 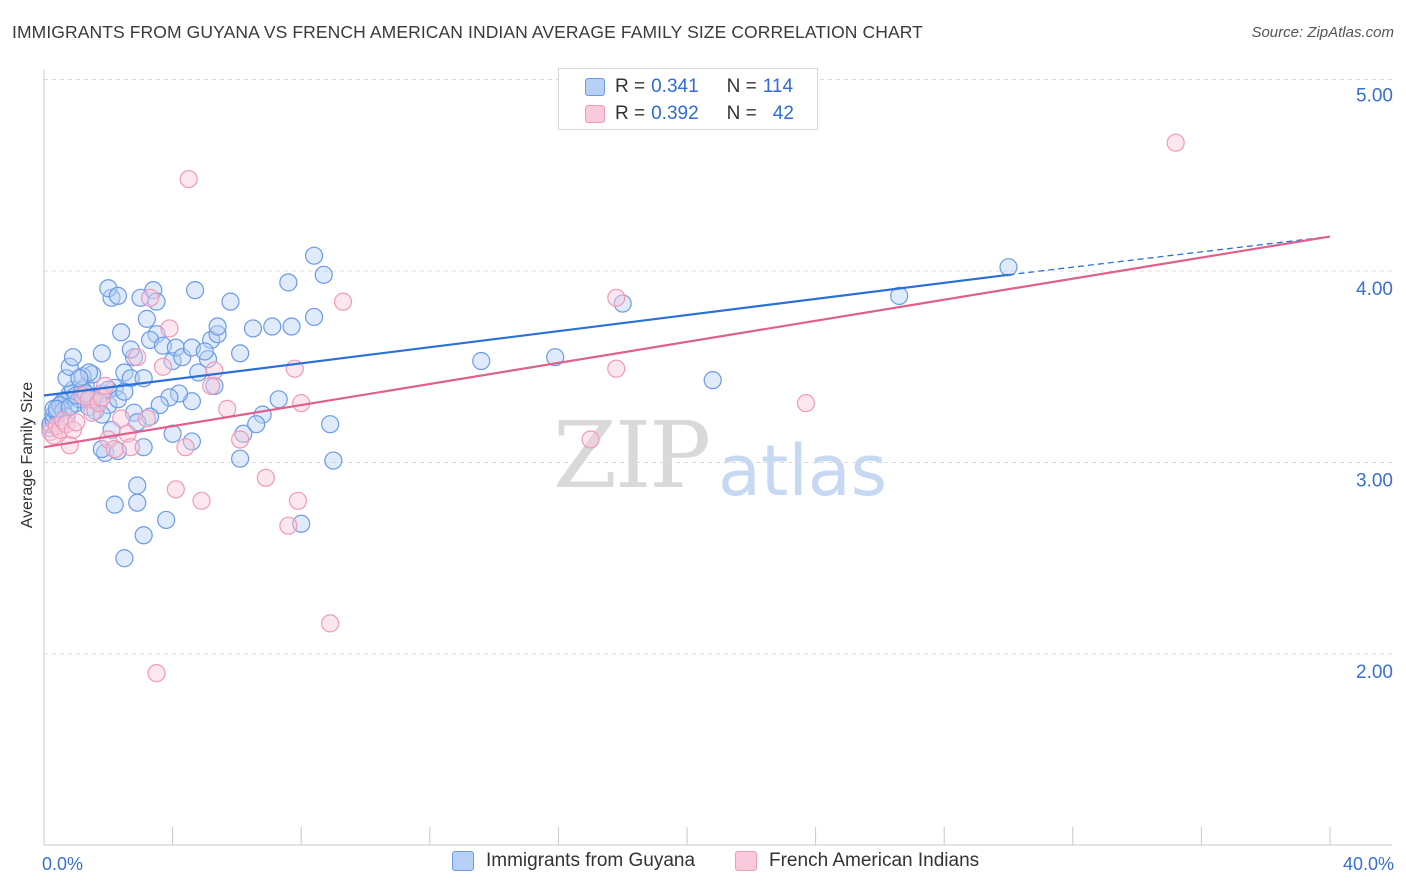 I want to click on chart-source: Source: ZipAtlas.com, so click(x=1322, y=32).